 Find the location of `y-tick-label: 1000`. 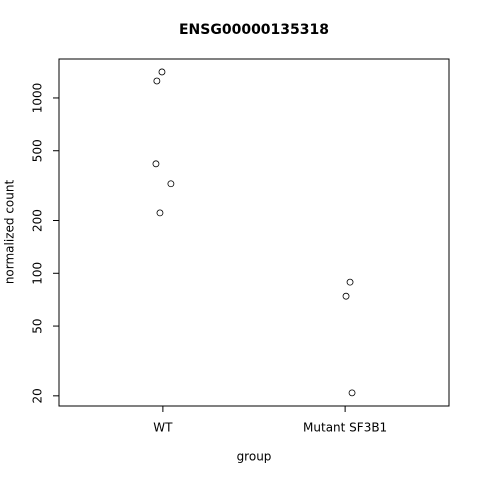

y-tick-label: 1000 is located at coordinates (38, 98).